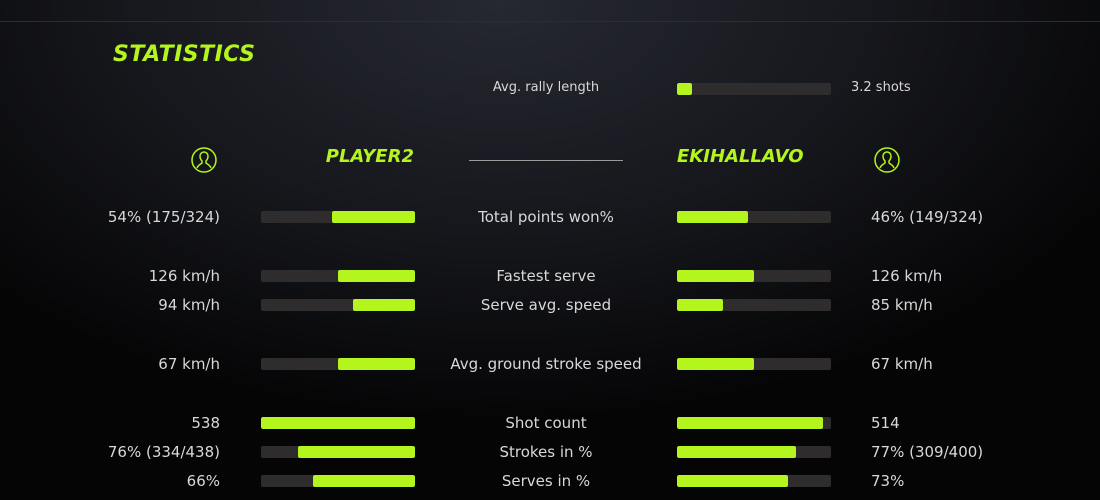 This screenshot has width=1100, height=500. Describe the element at coordinates (546, 217) in the screenshot. I see `stat-label: Total points won%` at that location.